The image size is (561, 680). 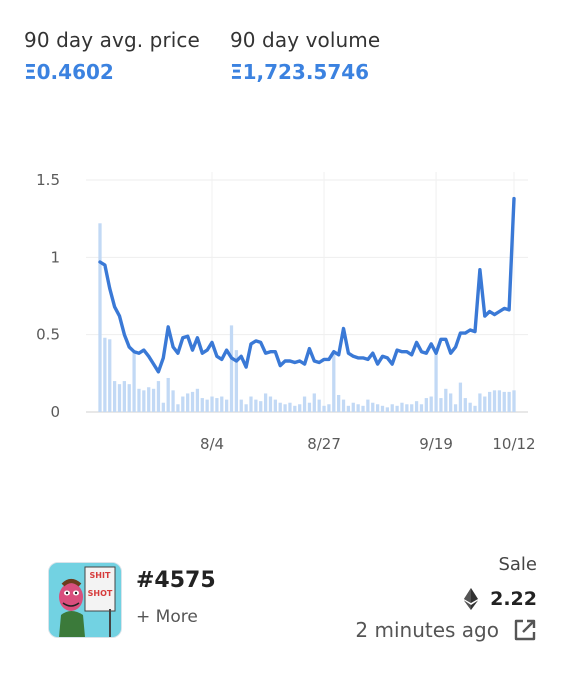 What do you see at coordinates (513, 444) in the screenshot?
I see `x-tick-label: 10/12` at bounding box center [513, 444].